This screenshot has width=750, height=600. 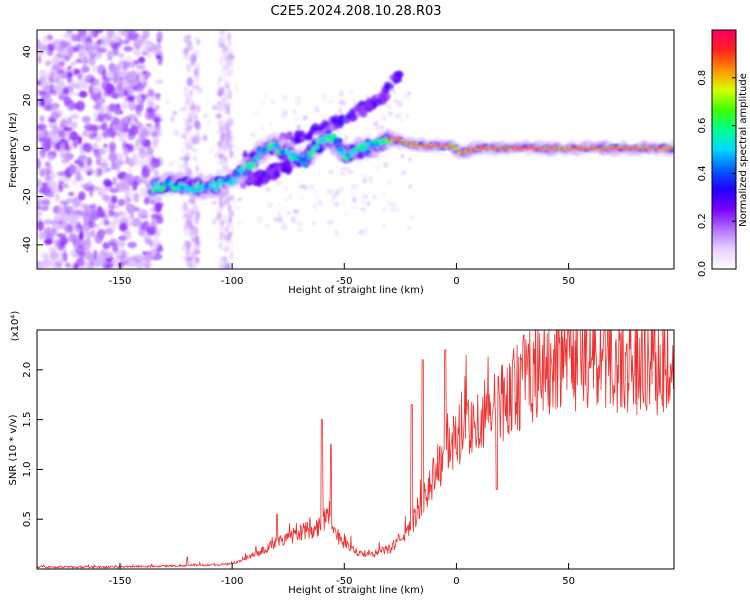 I want to click on x-tick-label: -150, so click(x=120, y=581).